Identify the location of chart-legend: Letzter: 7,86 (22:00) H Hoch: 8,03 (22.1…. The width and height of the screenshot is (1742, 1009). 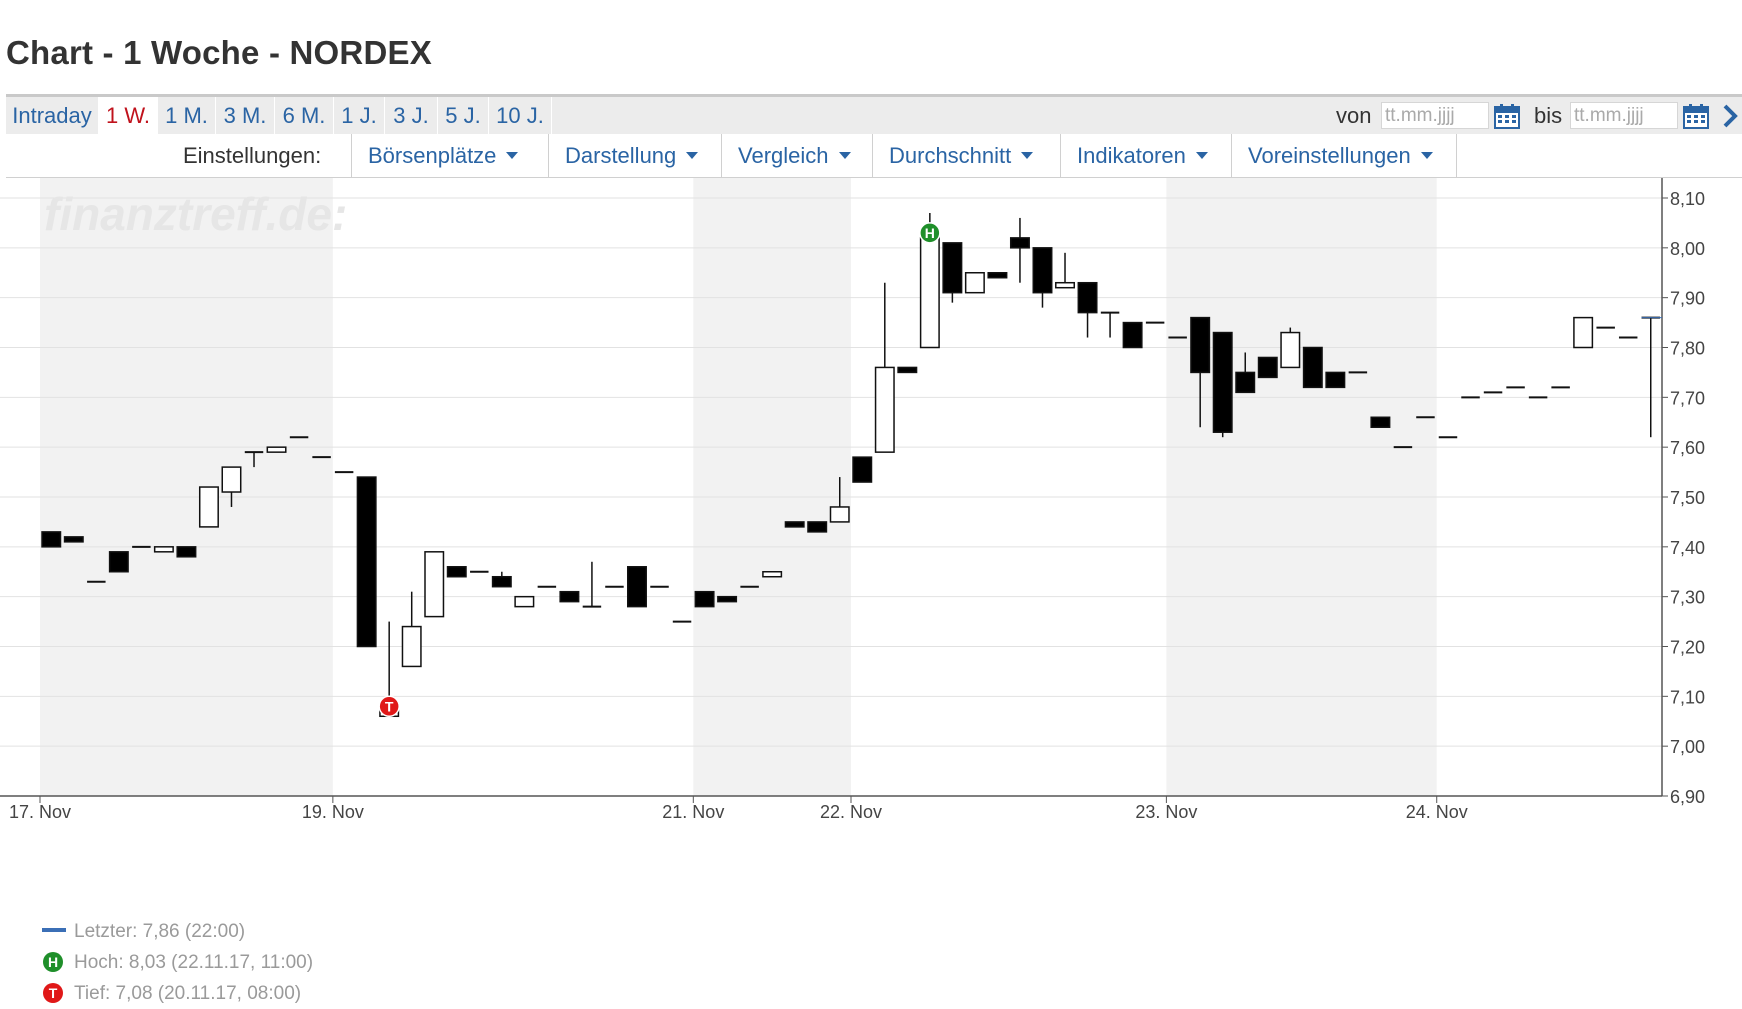
(176, 962).